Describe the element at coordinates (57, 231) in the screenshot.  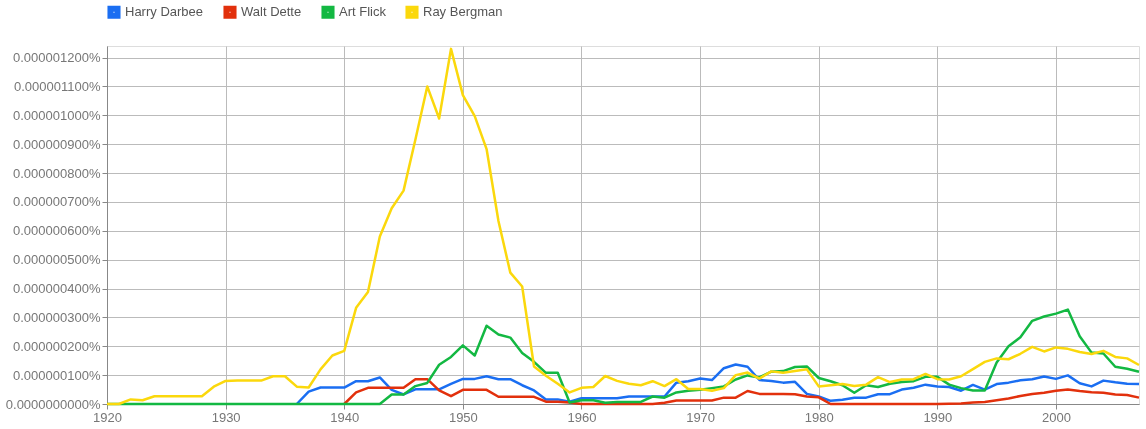
I see `y-tick-label: 0.000000600%` at that location.